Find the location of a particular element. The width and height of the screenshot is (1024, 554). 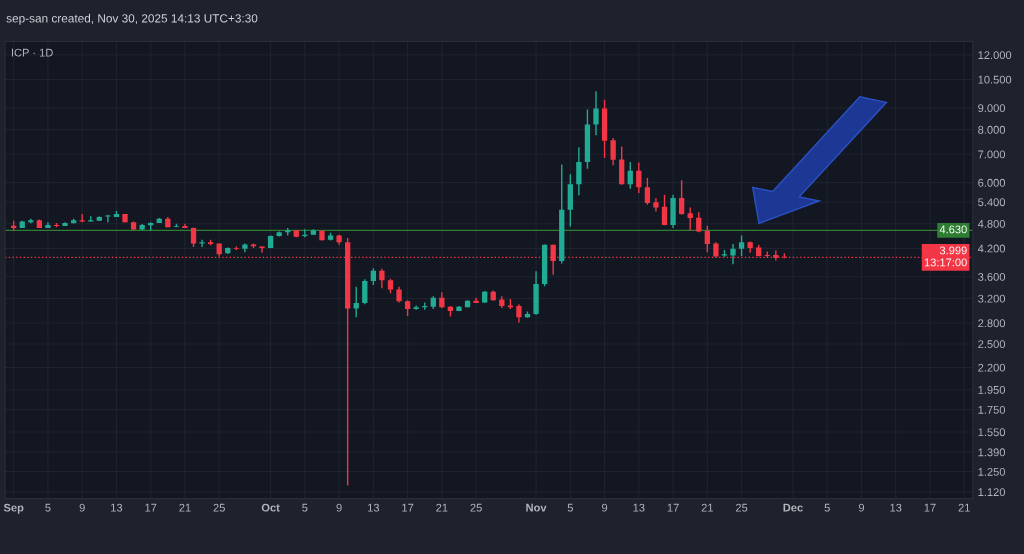

y-tick-label: 6.000 is located at coordinates (992, 182).